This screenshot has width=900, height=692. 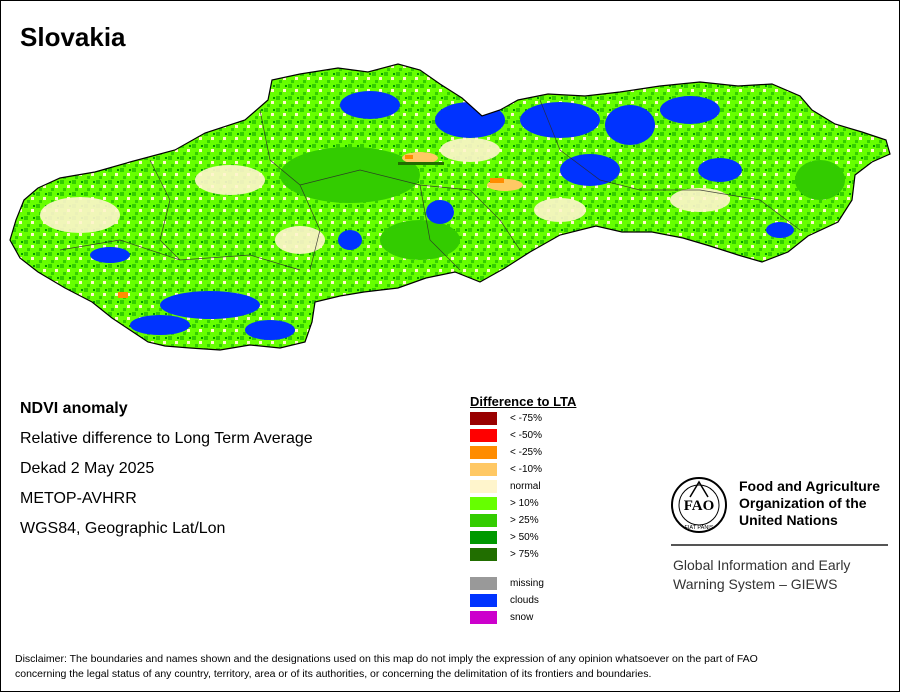 I want to click on fao-name-line1: Food and Agriculture, so click(x=810, y=486).